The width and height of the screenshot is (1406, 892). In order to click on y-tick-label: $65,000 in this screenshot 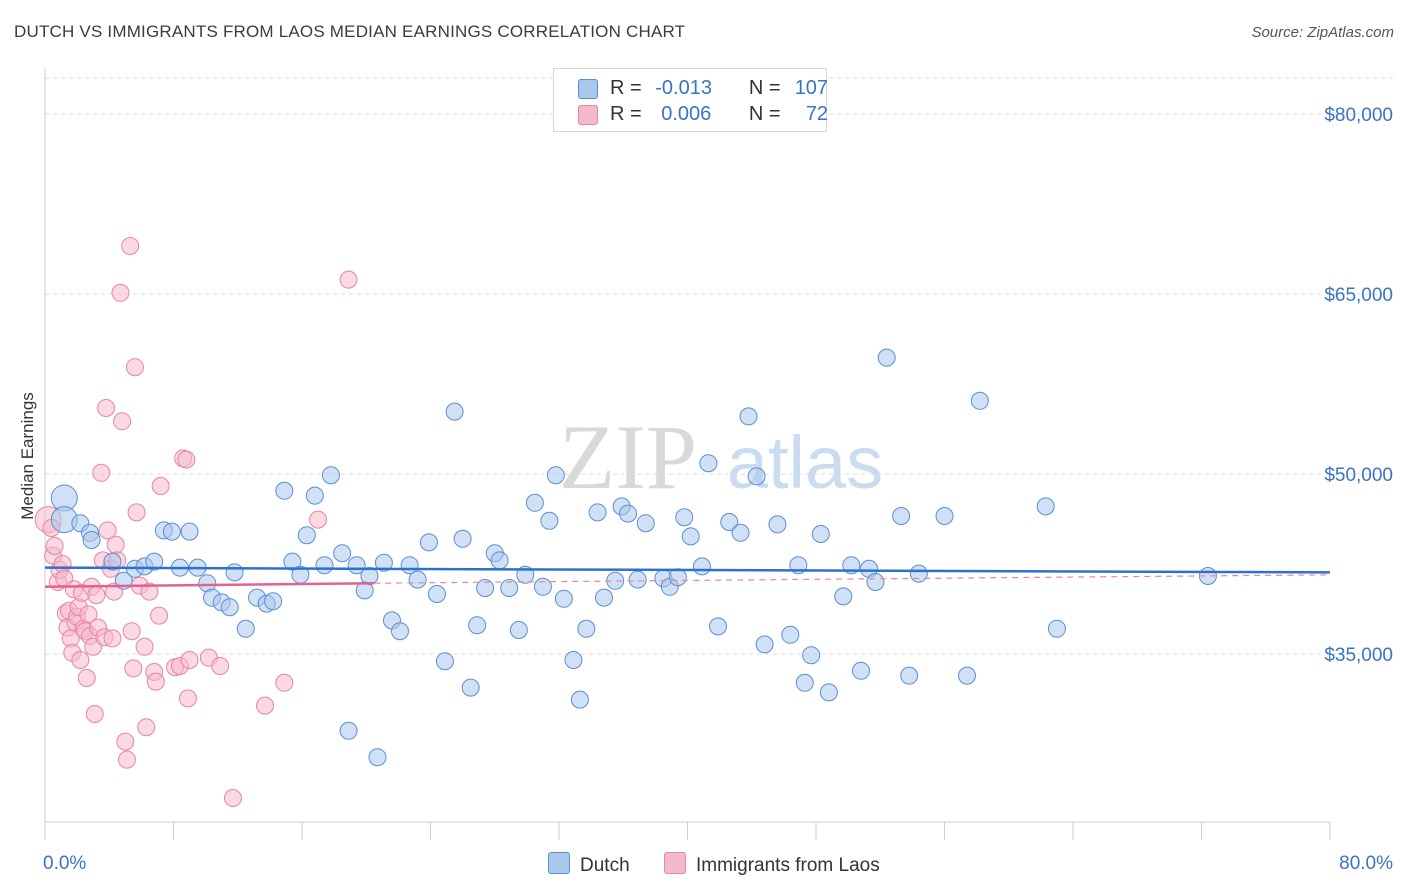, I will do `click(1358, 295)`.